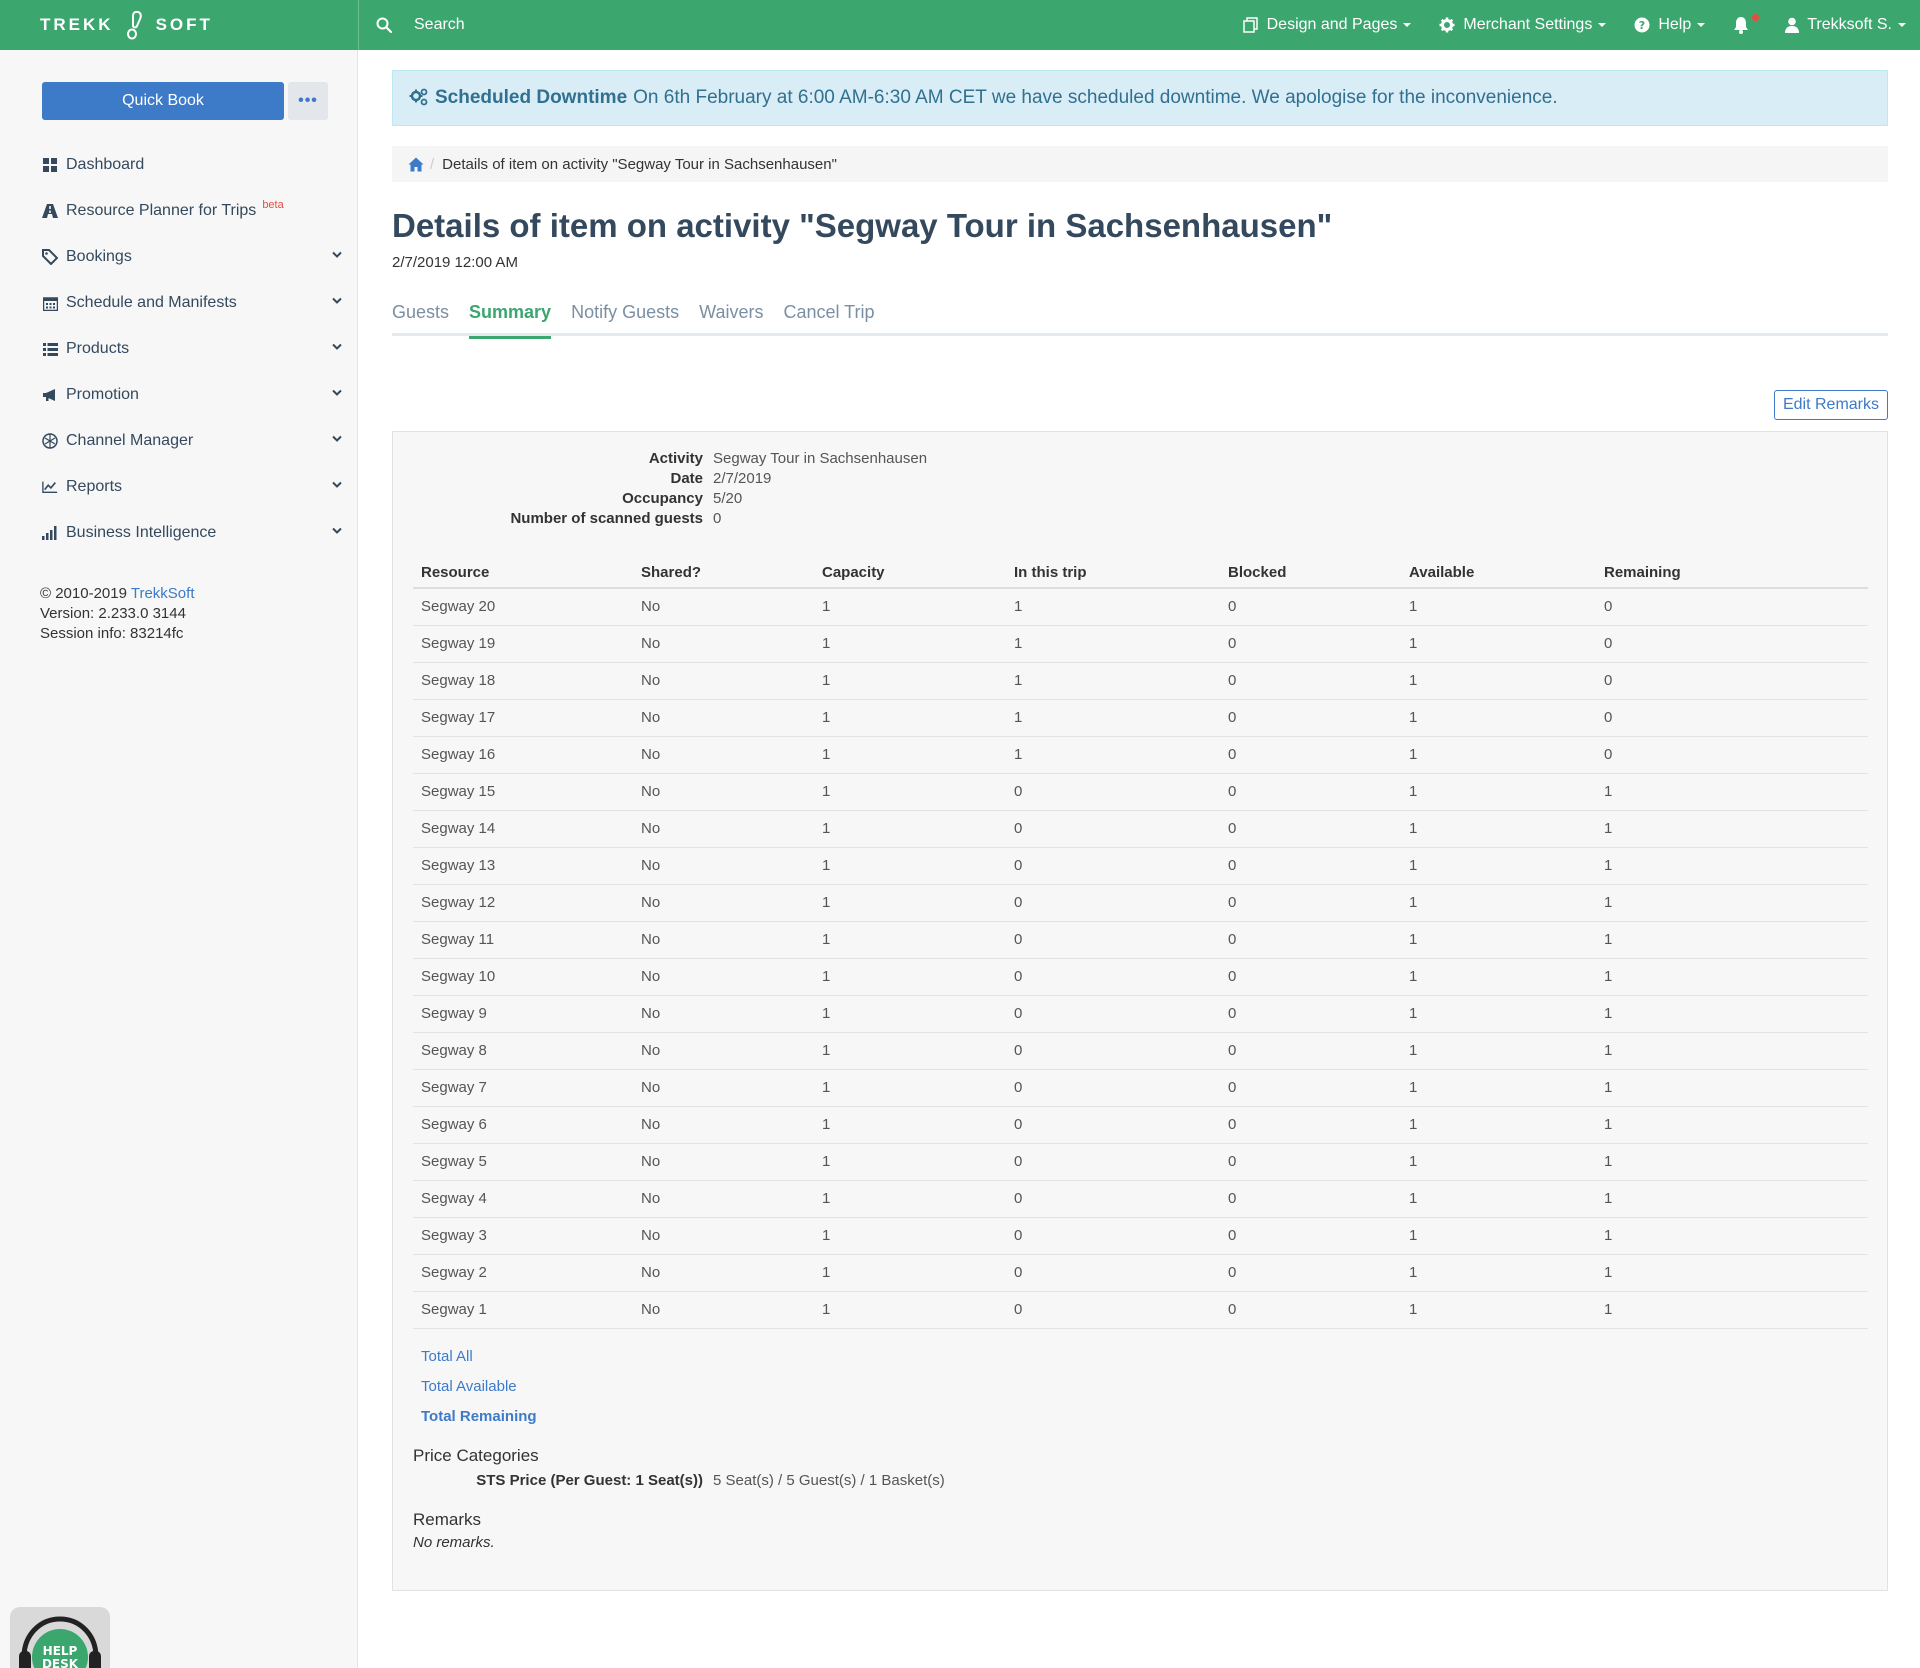  I want to click on sidebar-item-channel-manager: Channel Manager, so click(192, 441).